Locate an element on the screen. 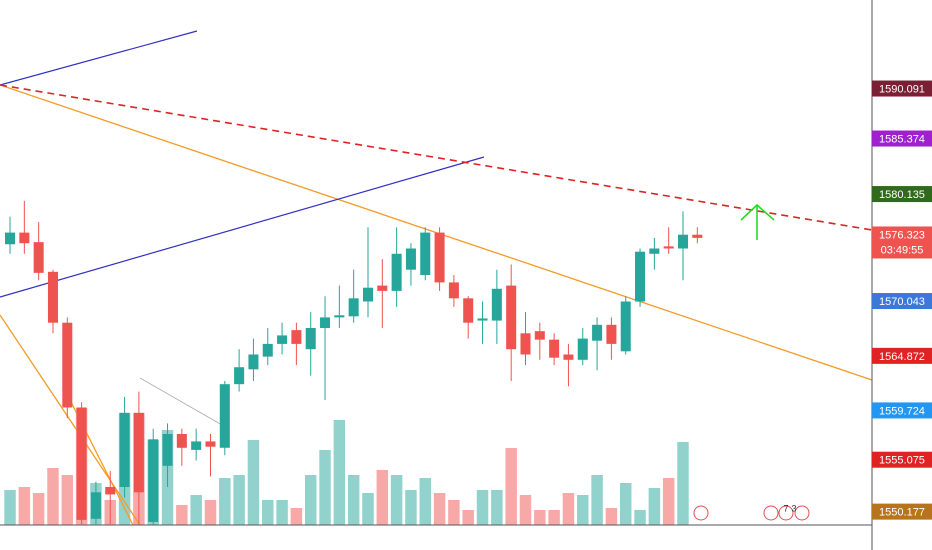 The image size is (932, 550). arrow is located at coordinates (757, 221).